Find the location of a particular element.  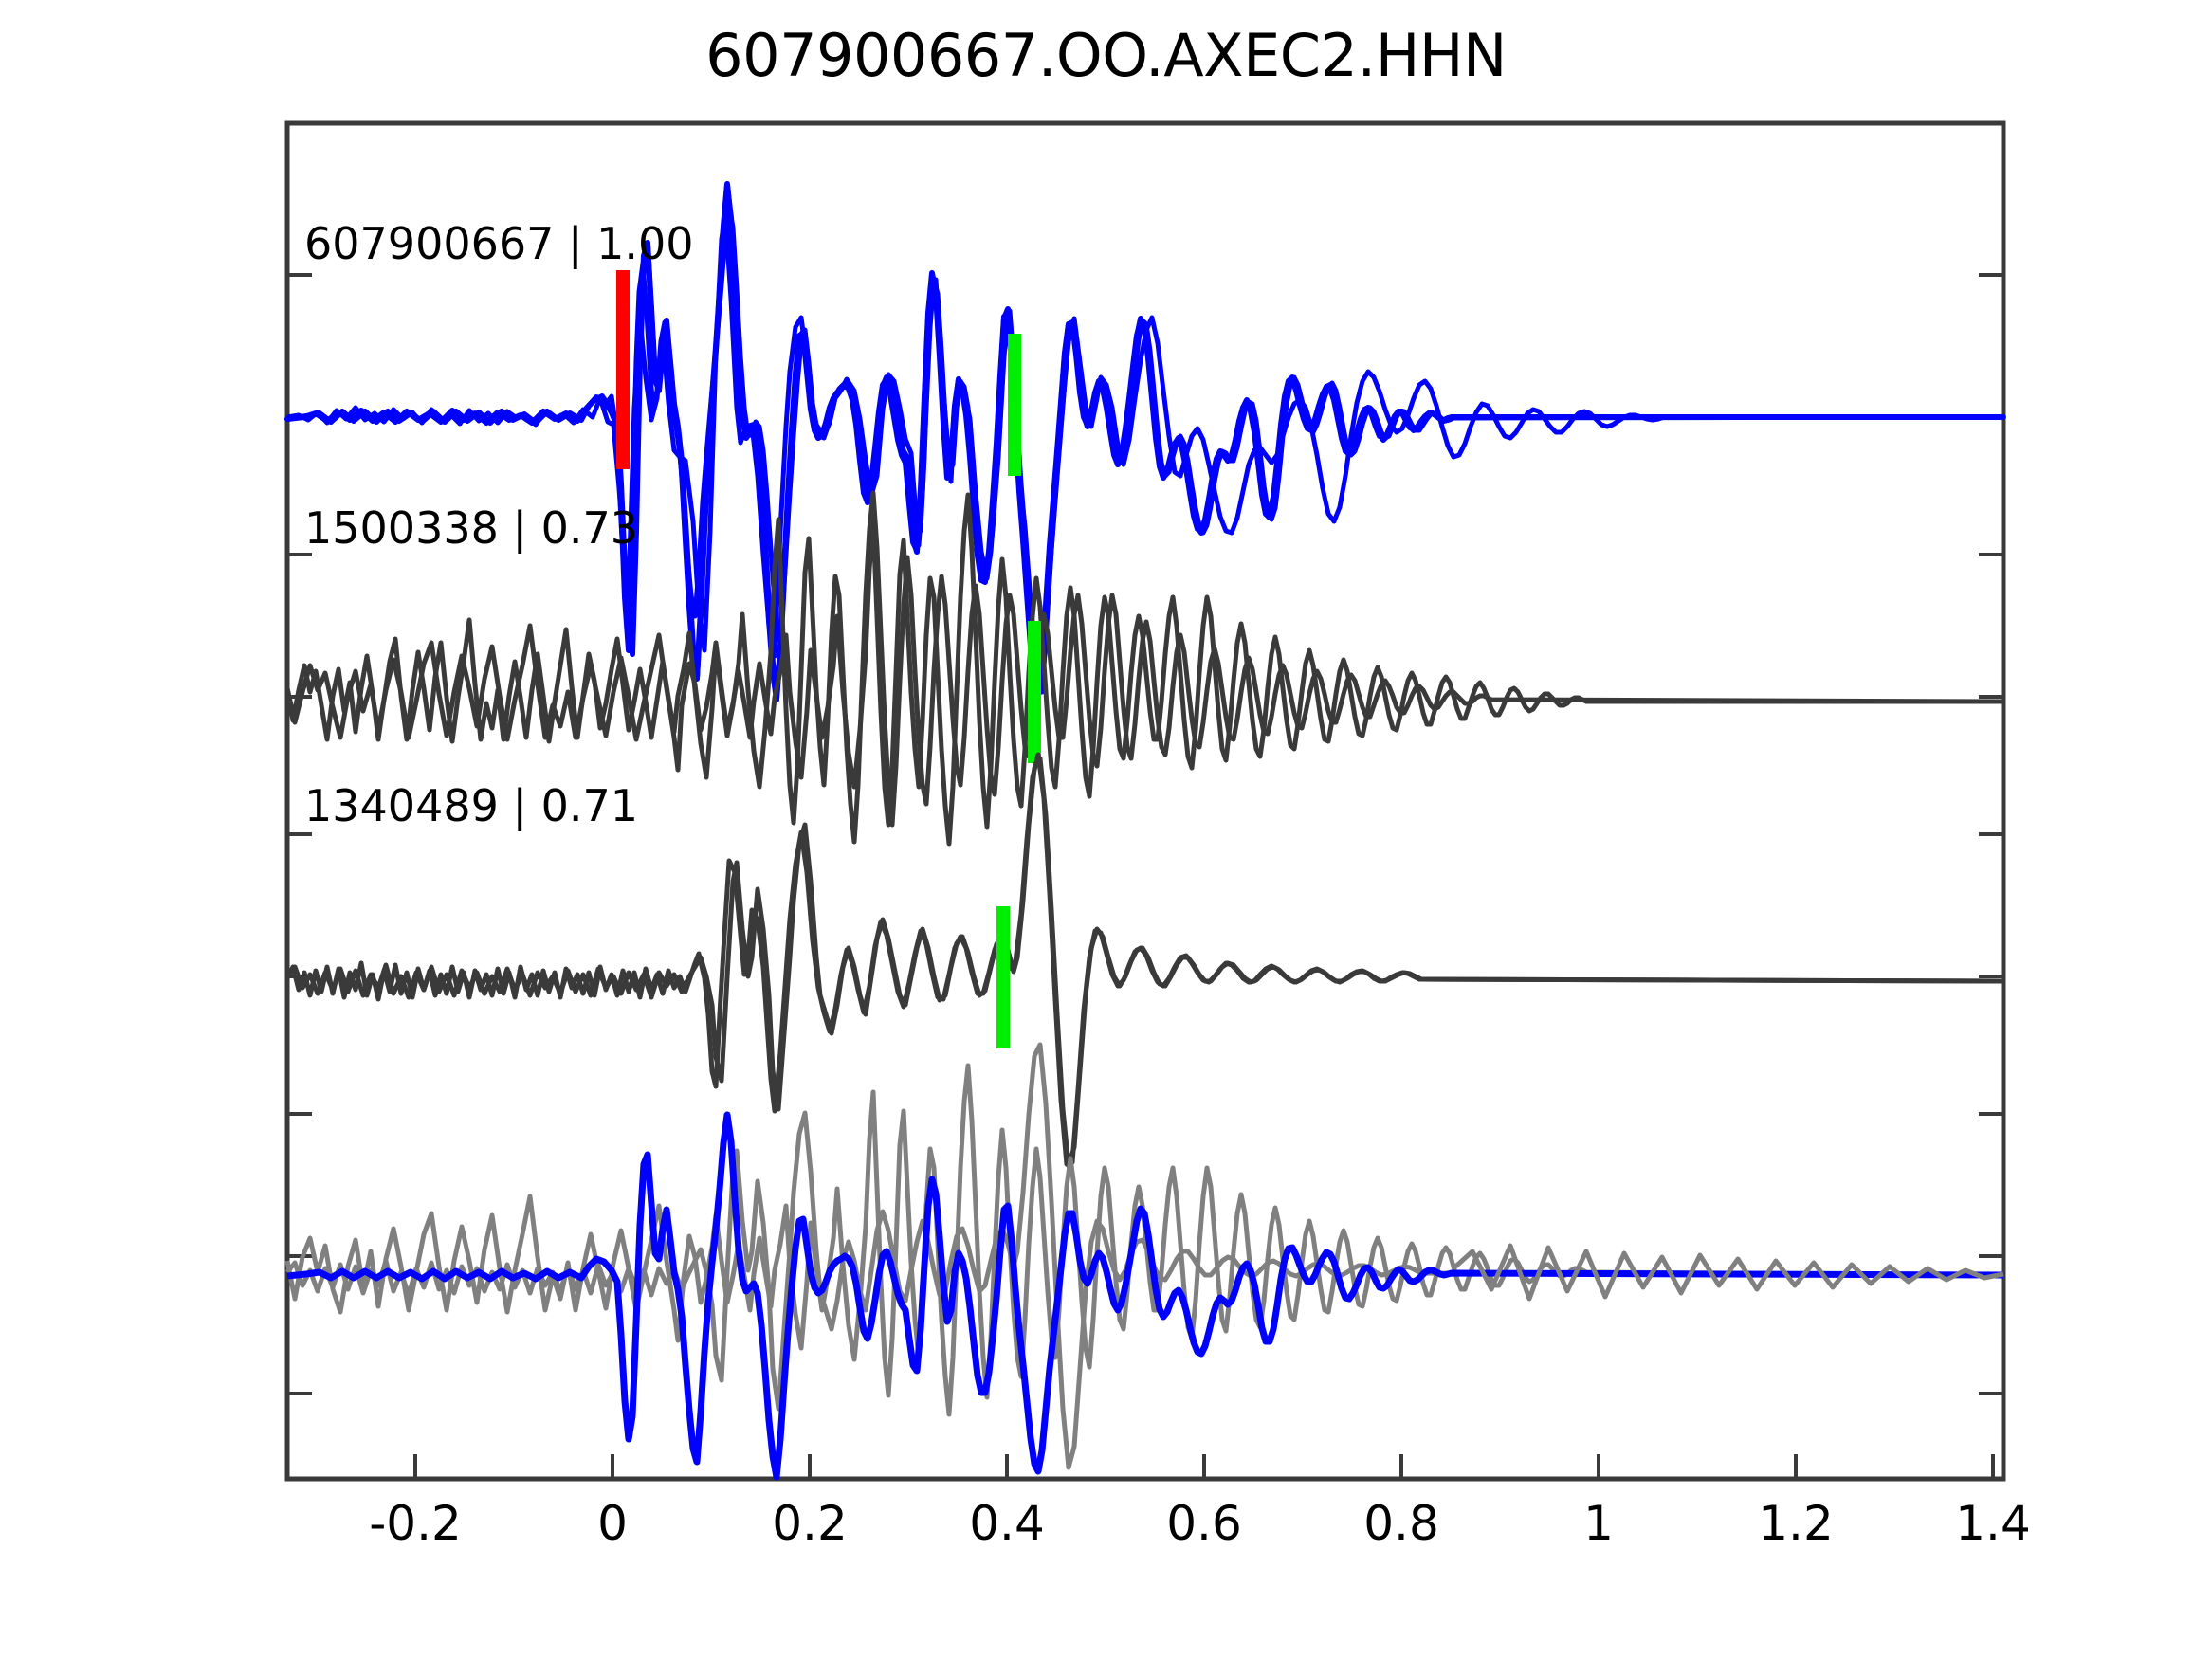

xtick-label-5: 0.8 is located at coordinates (1401, 1523).